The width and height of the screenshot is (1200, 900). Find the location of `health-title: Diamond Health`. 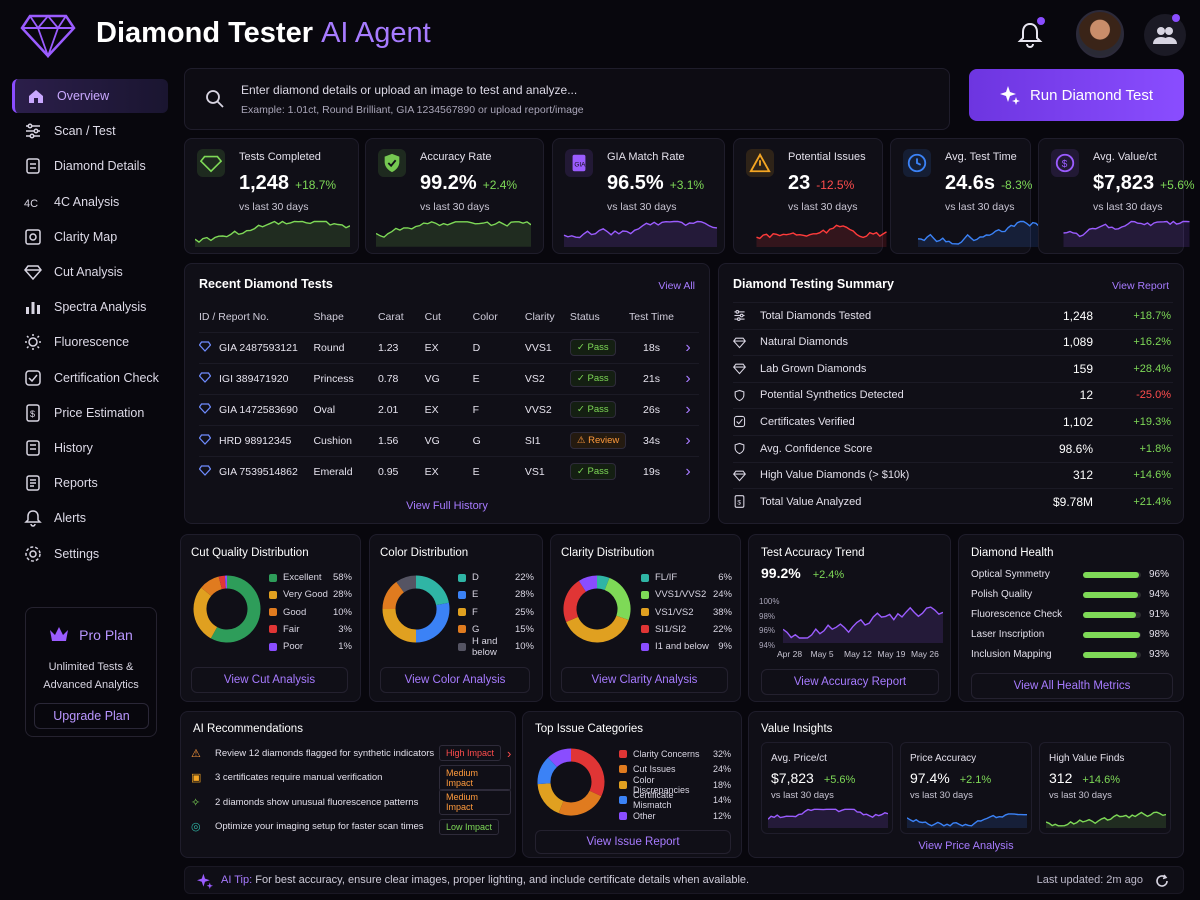

health-title: Diamond Health is located at coordinates (1012, 553).